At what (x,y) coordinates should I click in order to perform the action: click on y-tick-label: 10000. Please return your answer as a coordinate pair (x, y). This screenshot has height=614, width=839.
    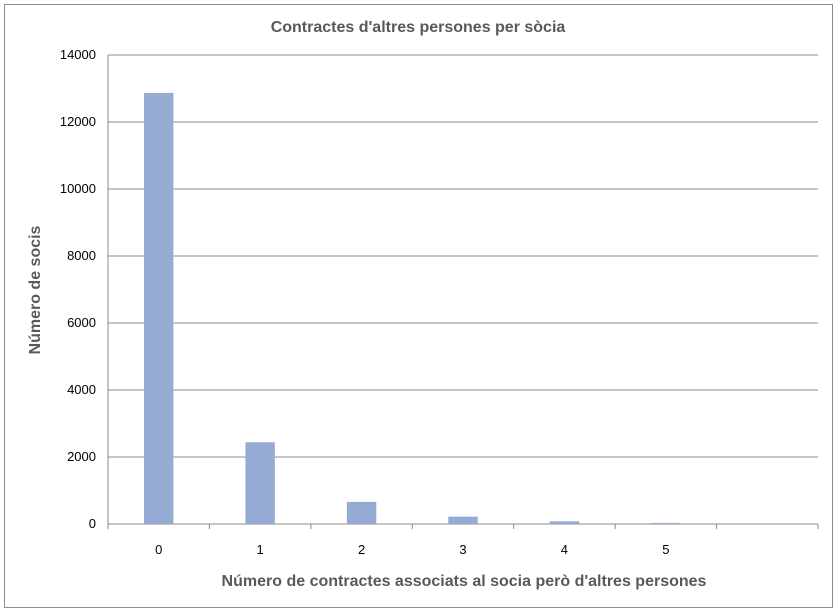
    Looking at the image, I should click on (78, 188).